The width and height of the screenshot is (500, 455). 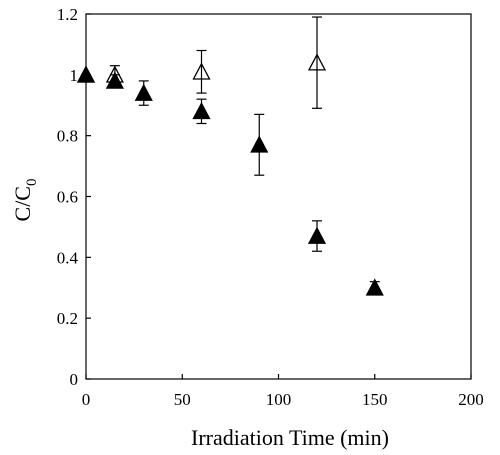 What do you see at coordinates (182, 399) in the screenshot?
I see `x-tick-label: 50` at bounding box center [182, 399].